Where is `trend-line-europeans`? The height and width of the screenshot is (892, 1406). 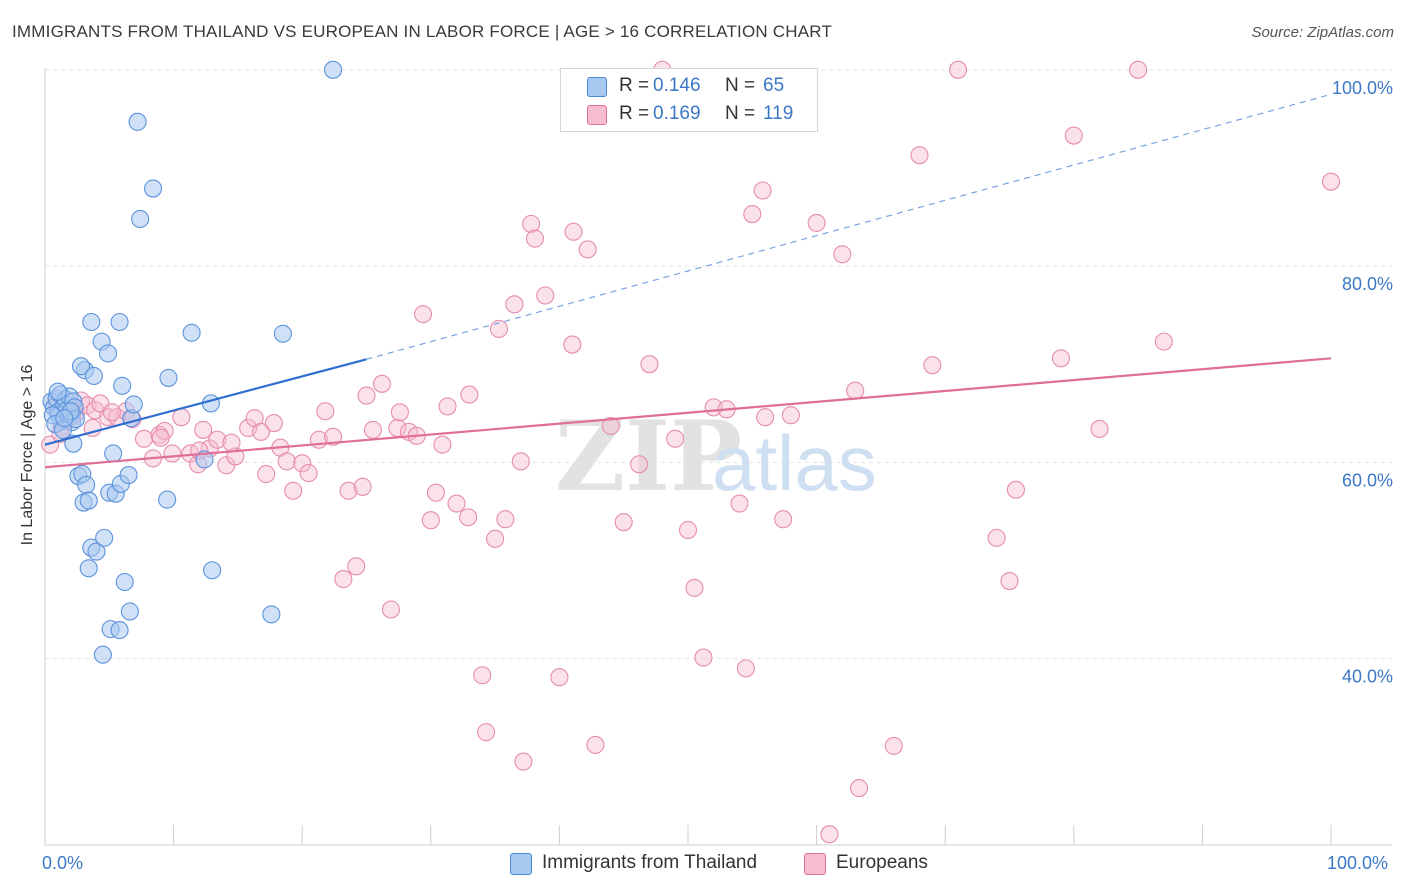 trend-line-europeans is located at coordinates (688, 413).